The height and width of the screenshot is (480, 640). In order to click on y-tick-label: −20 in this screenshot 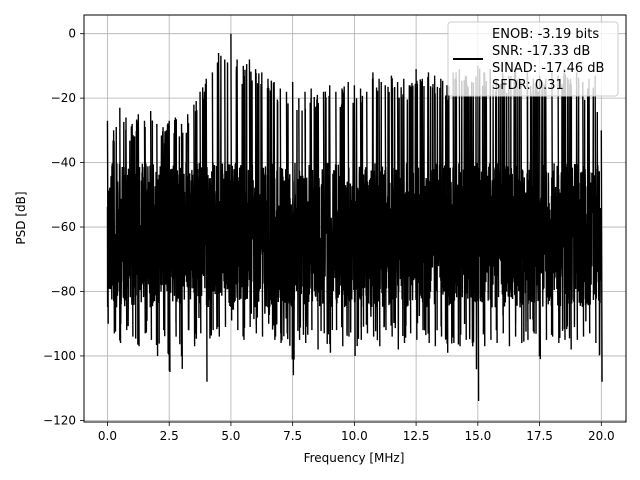, I will do `click(63, 98)`.